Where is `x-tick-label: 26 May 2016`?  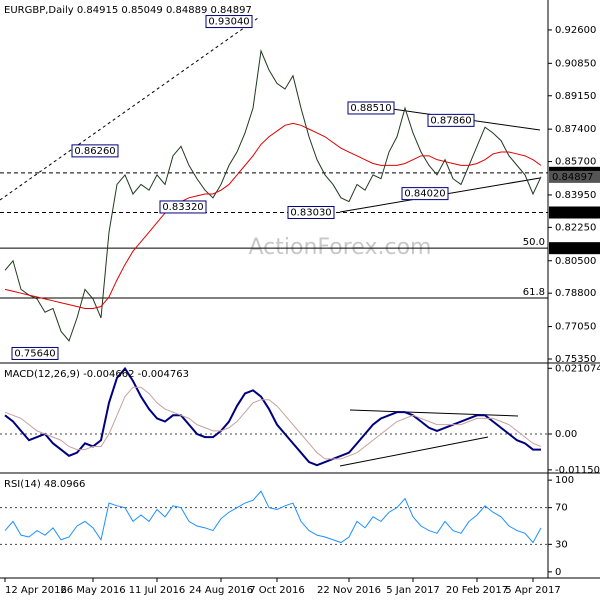
x-tick-label: 26 May 2016 is located at coordinates (92, 590).